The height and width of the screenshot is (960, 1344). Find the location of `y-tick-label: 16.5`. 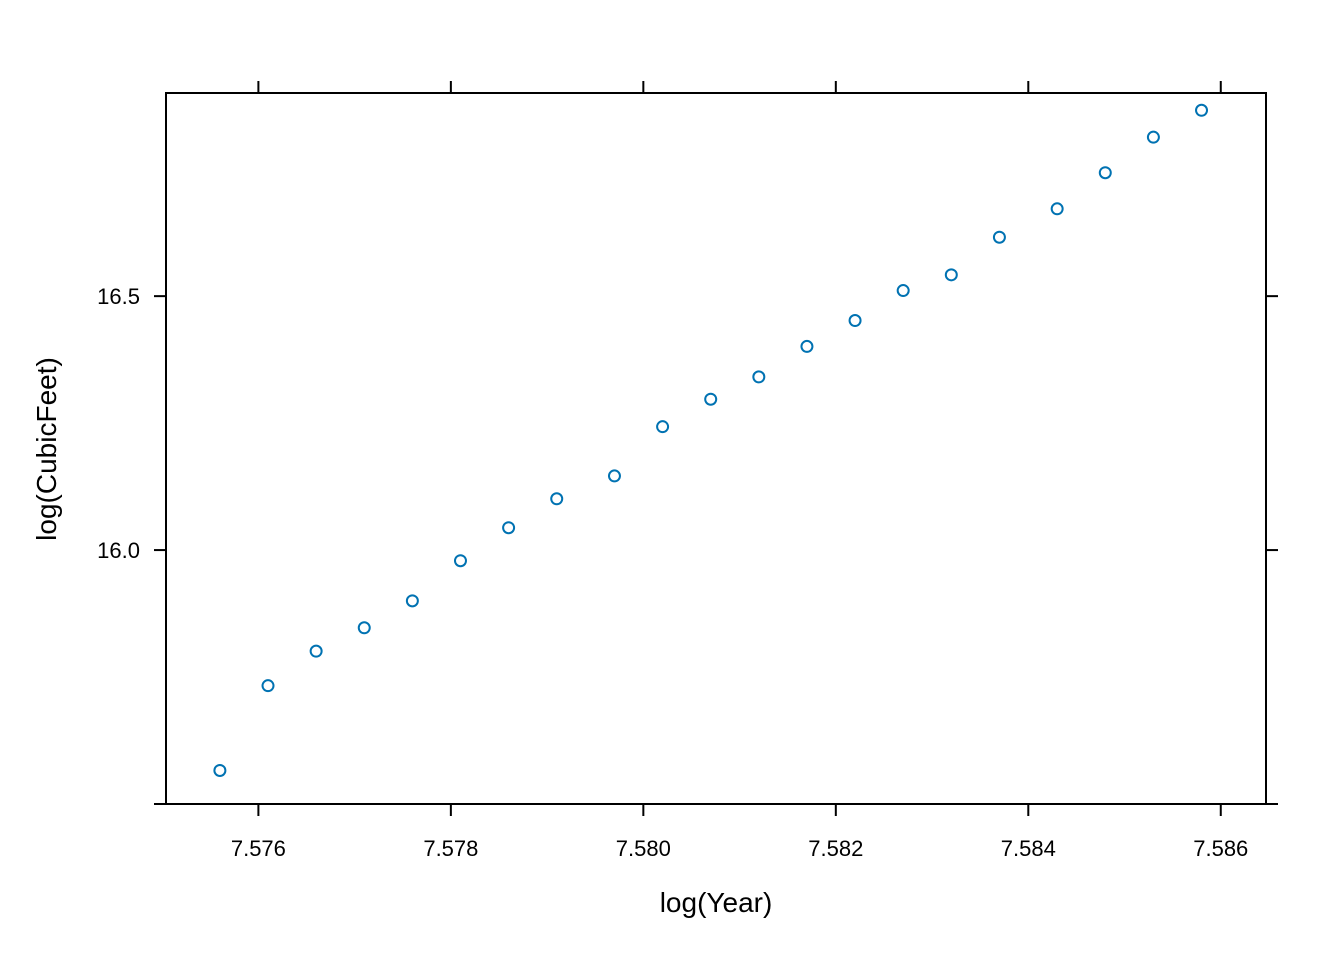

y-tick-label: 16.5 is located at coordinates (118, 296).